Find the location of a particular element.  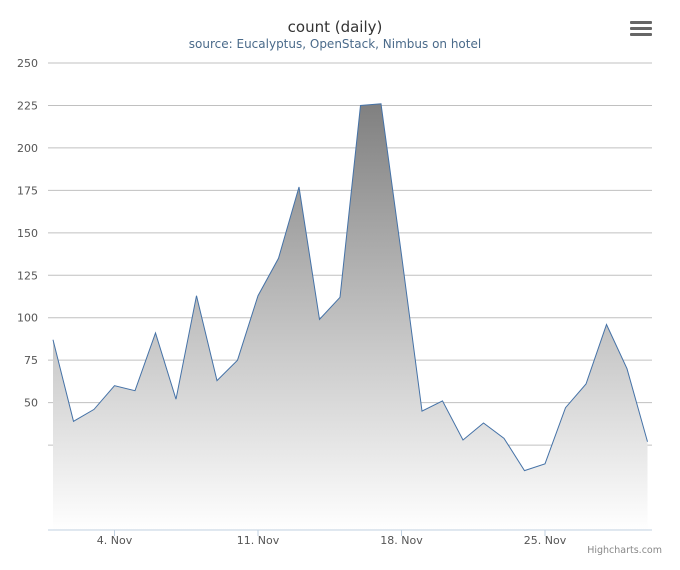

y-tick-label: 150 is located at coordinates (27, 233).